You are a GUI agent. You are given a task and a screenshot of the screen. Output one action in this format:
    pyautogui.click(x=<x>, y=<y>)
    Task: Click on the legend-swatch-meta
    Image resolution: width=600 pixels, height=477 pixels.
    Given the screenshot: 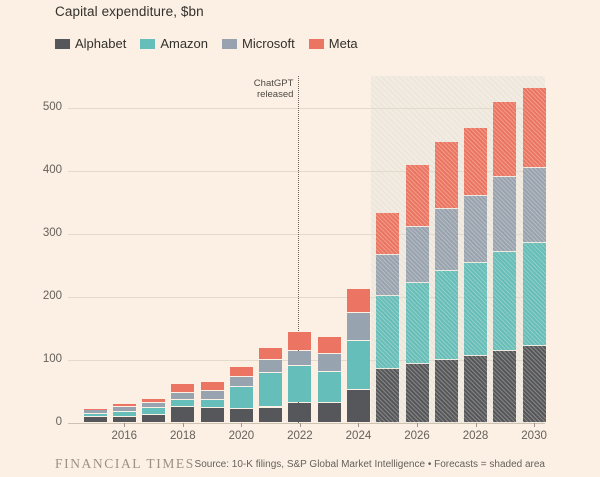 What is the action you would take?
    pyautogui.click(x=316, y=43)
    